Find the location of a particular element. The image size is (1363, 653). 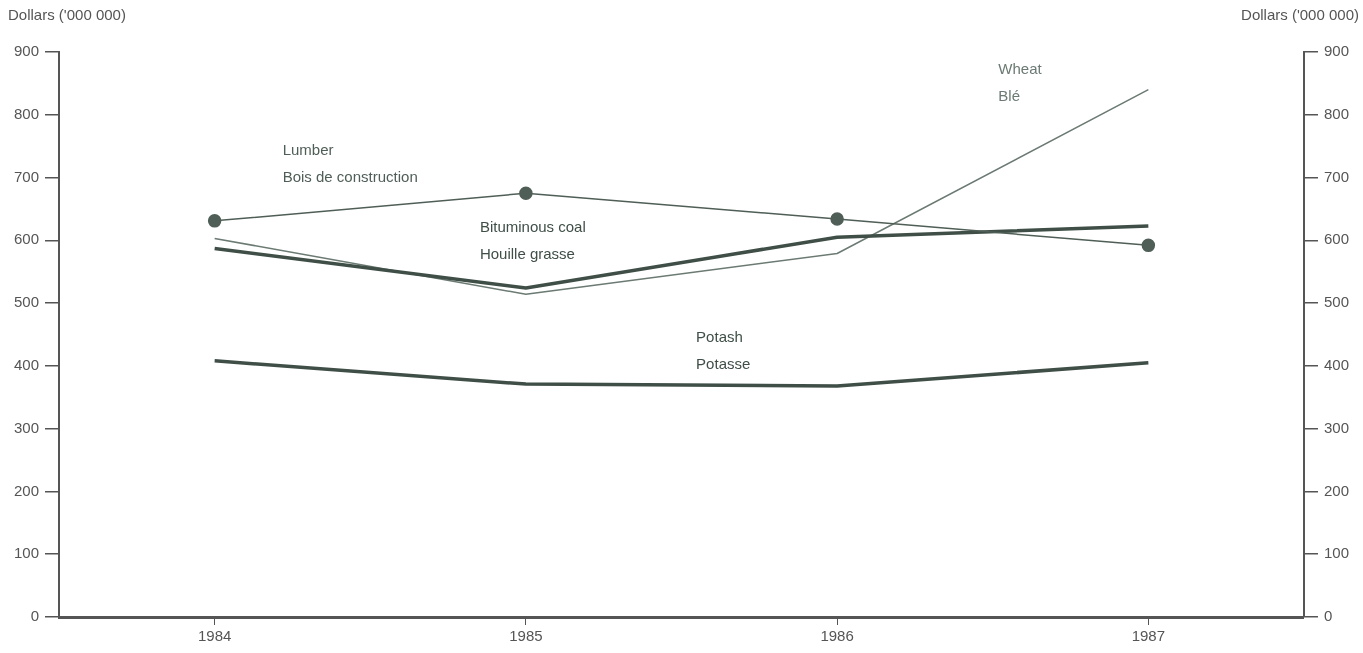

y-tick-label: 400 is located at coordinates (27, 365).